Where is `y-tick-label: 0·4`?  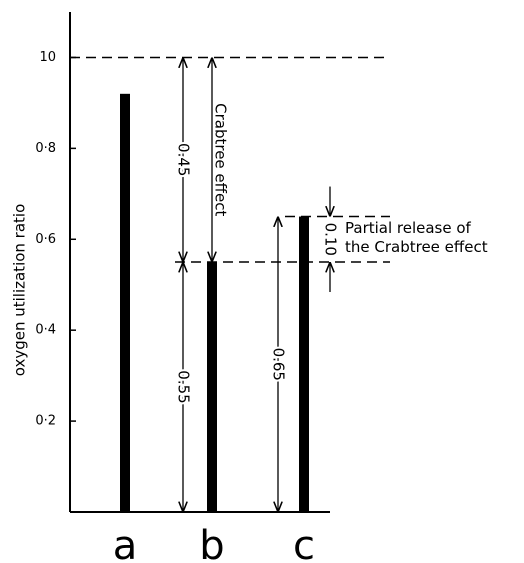 y-tick-label: 0·4 is located at coordinates (45, 330).